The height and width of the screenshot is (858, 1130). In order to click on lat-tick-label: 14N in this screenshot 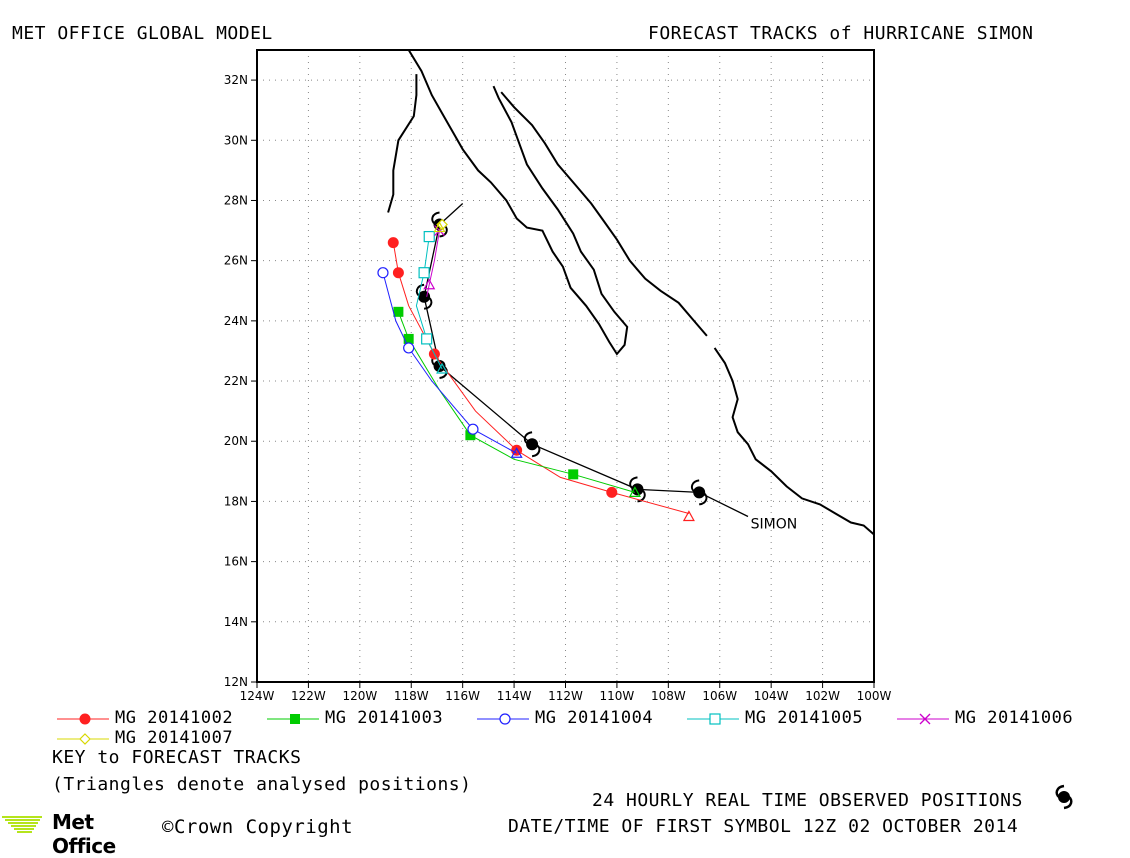, I will do `click(236, 622)`.